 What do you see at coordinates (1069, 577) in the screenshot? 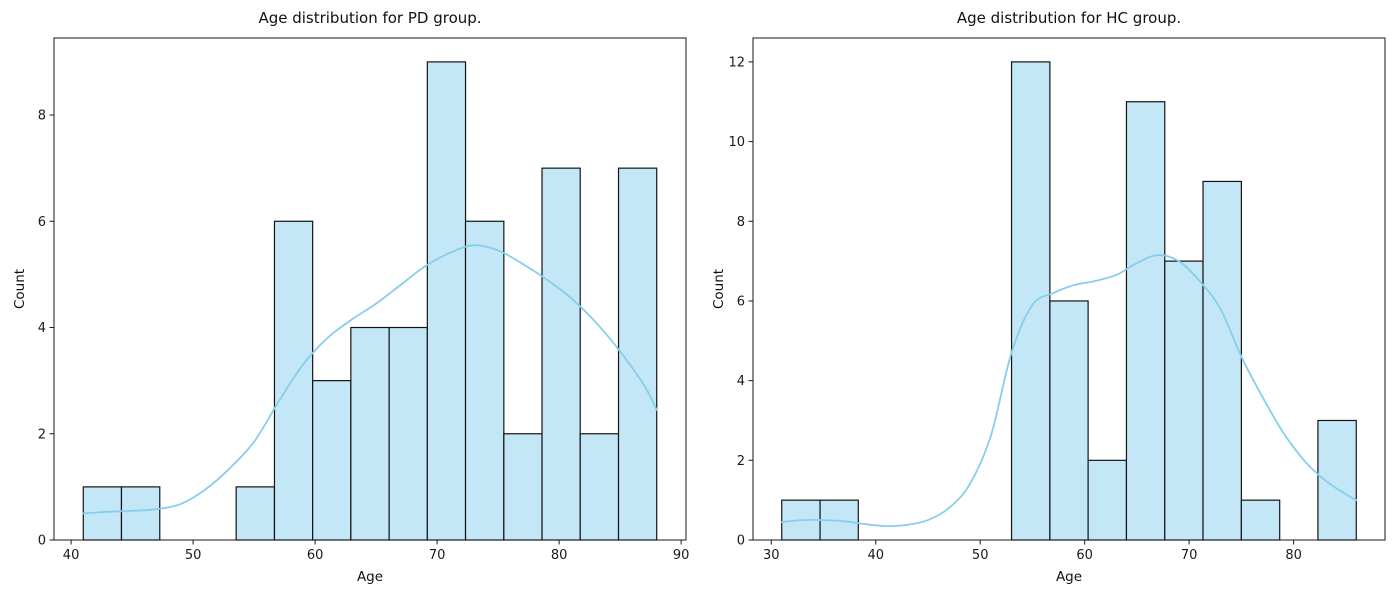
I see `x-axis-label-hc: Age` at bounding box center [1069, 577].